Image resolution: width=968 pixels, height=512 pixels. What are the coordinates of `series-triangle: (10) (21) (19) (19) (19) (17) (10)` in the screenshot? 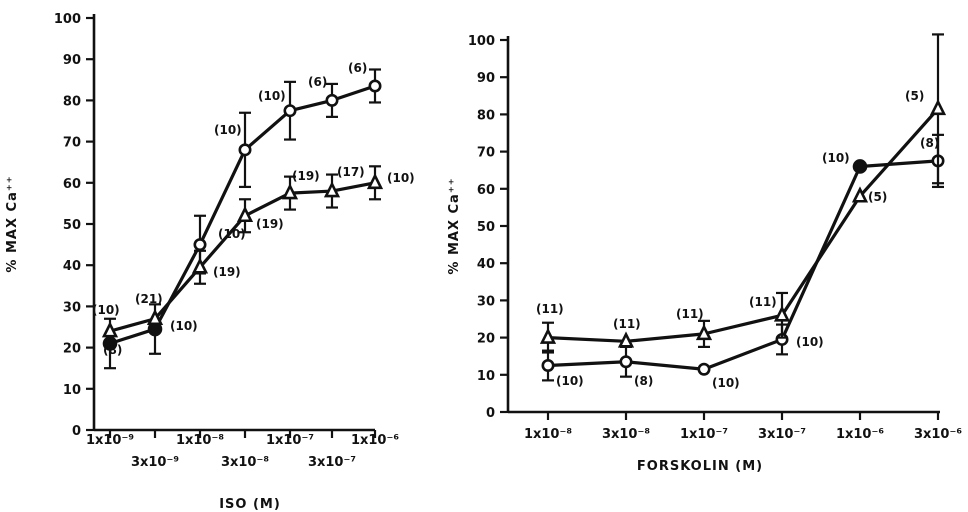 It's located at (253, 251).